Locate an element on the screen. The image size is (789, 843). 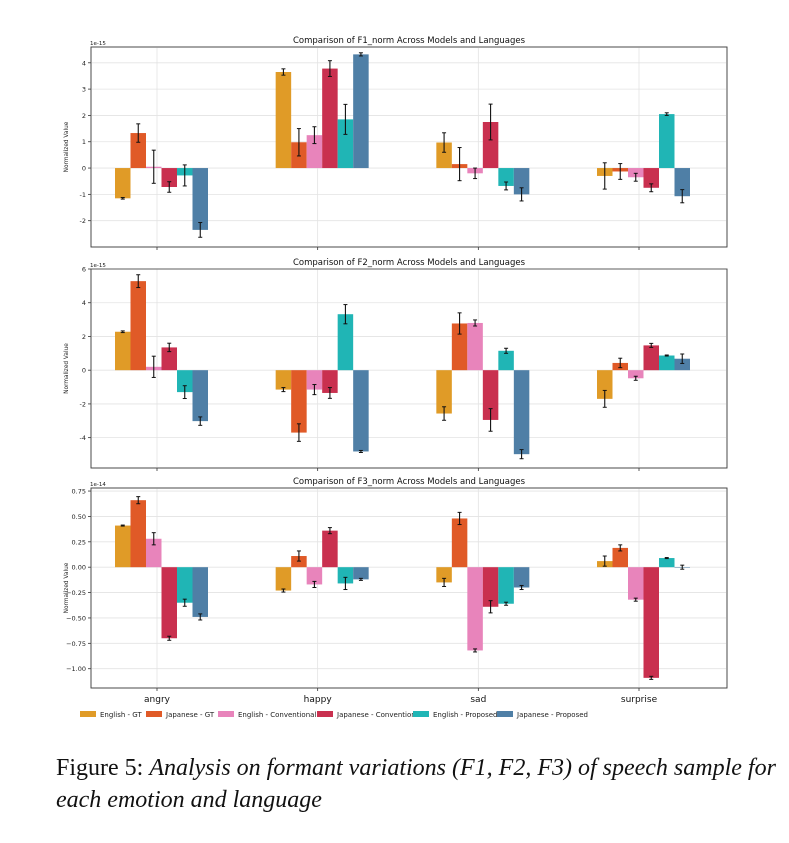
legend-item: Japanese - Conventional is located at coordinates (369, 715).